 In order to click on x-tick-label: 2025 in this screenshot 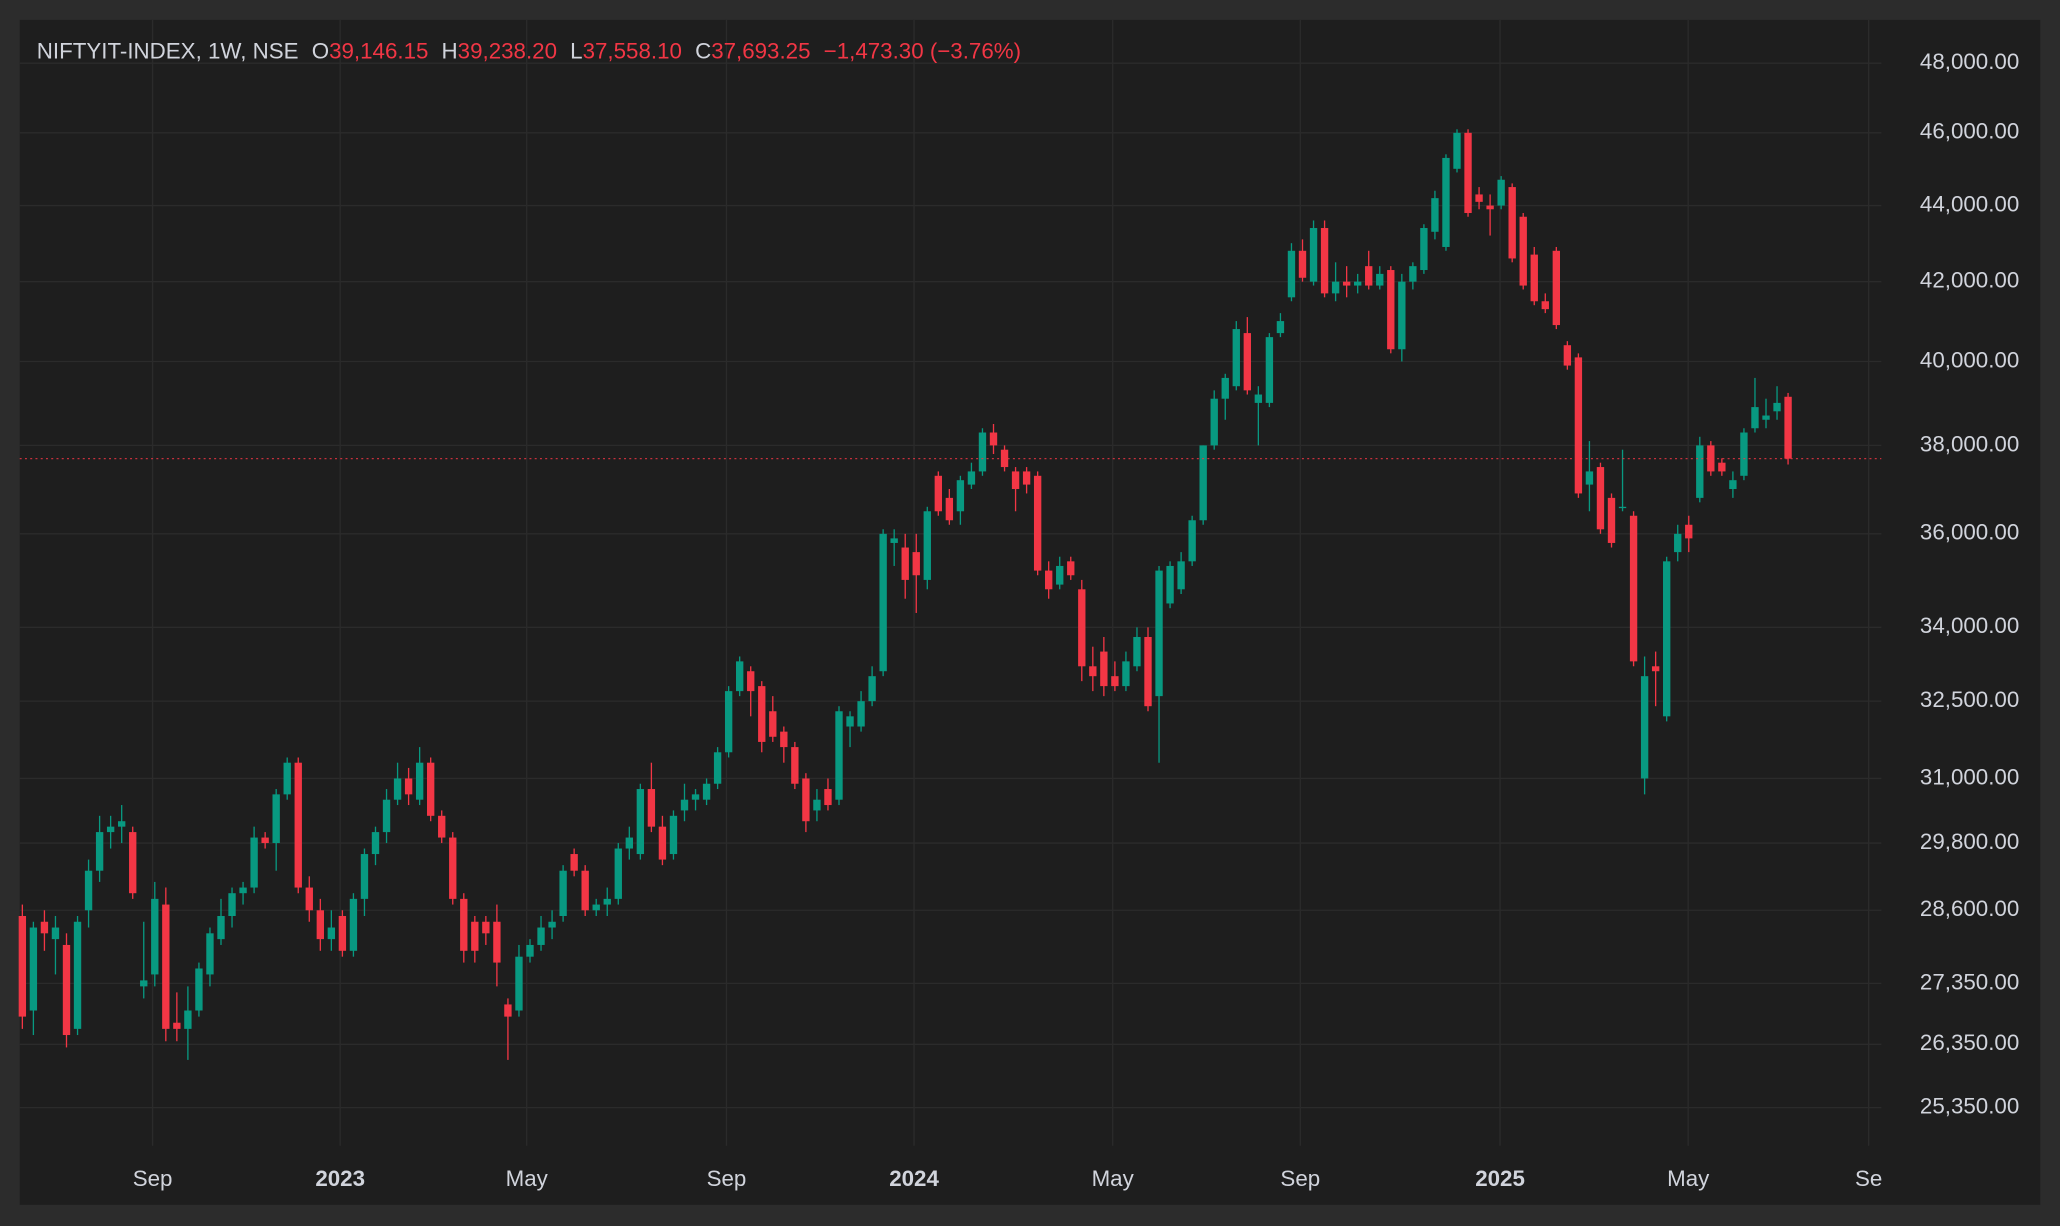, I will do `click(1500, 1178)`.